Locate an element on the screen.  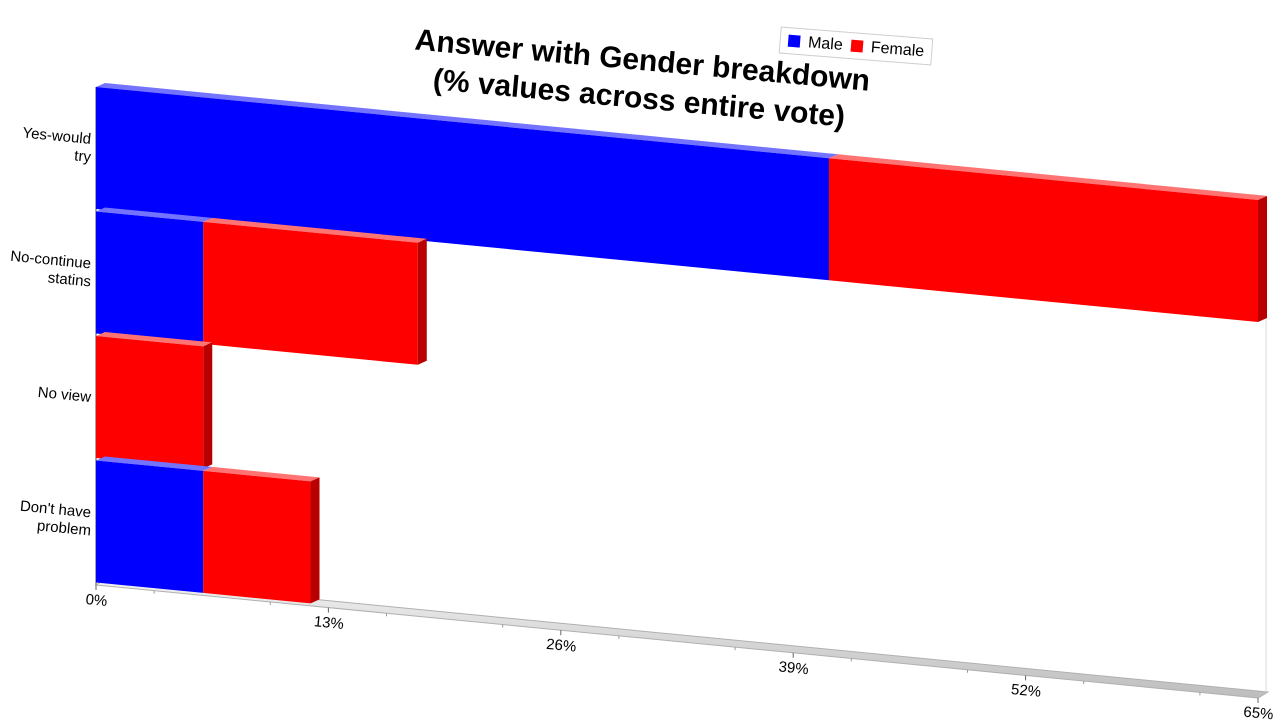
x-tick-label: 52% is located at coordinates (1026, 691).